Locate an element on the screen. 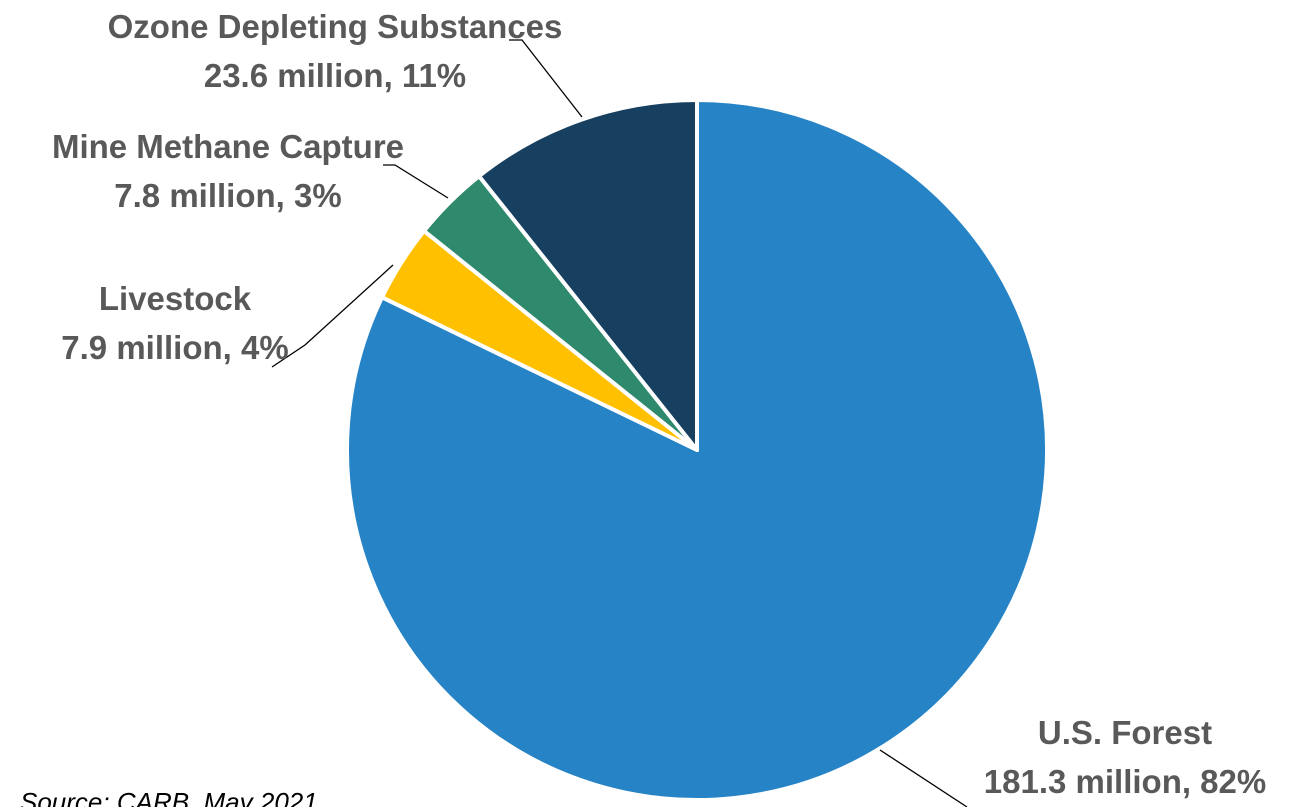  pie-slice-ozone-depleting-substances is located at coordinates (588, 275).